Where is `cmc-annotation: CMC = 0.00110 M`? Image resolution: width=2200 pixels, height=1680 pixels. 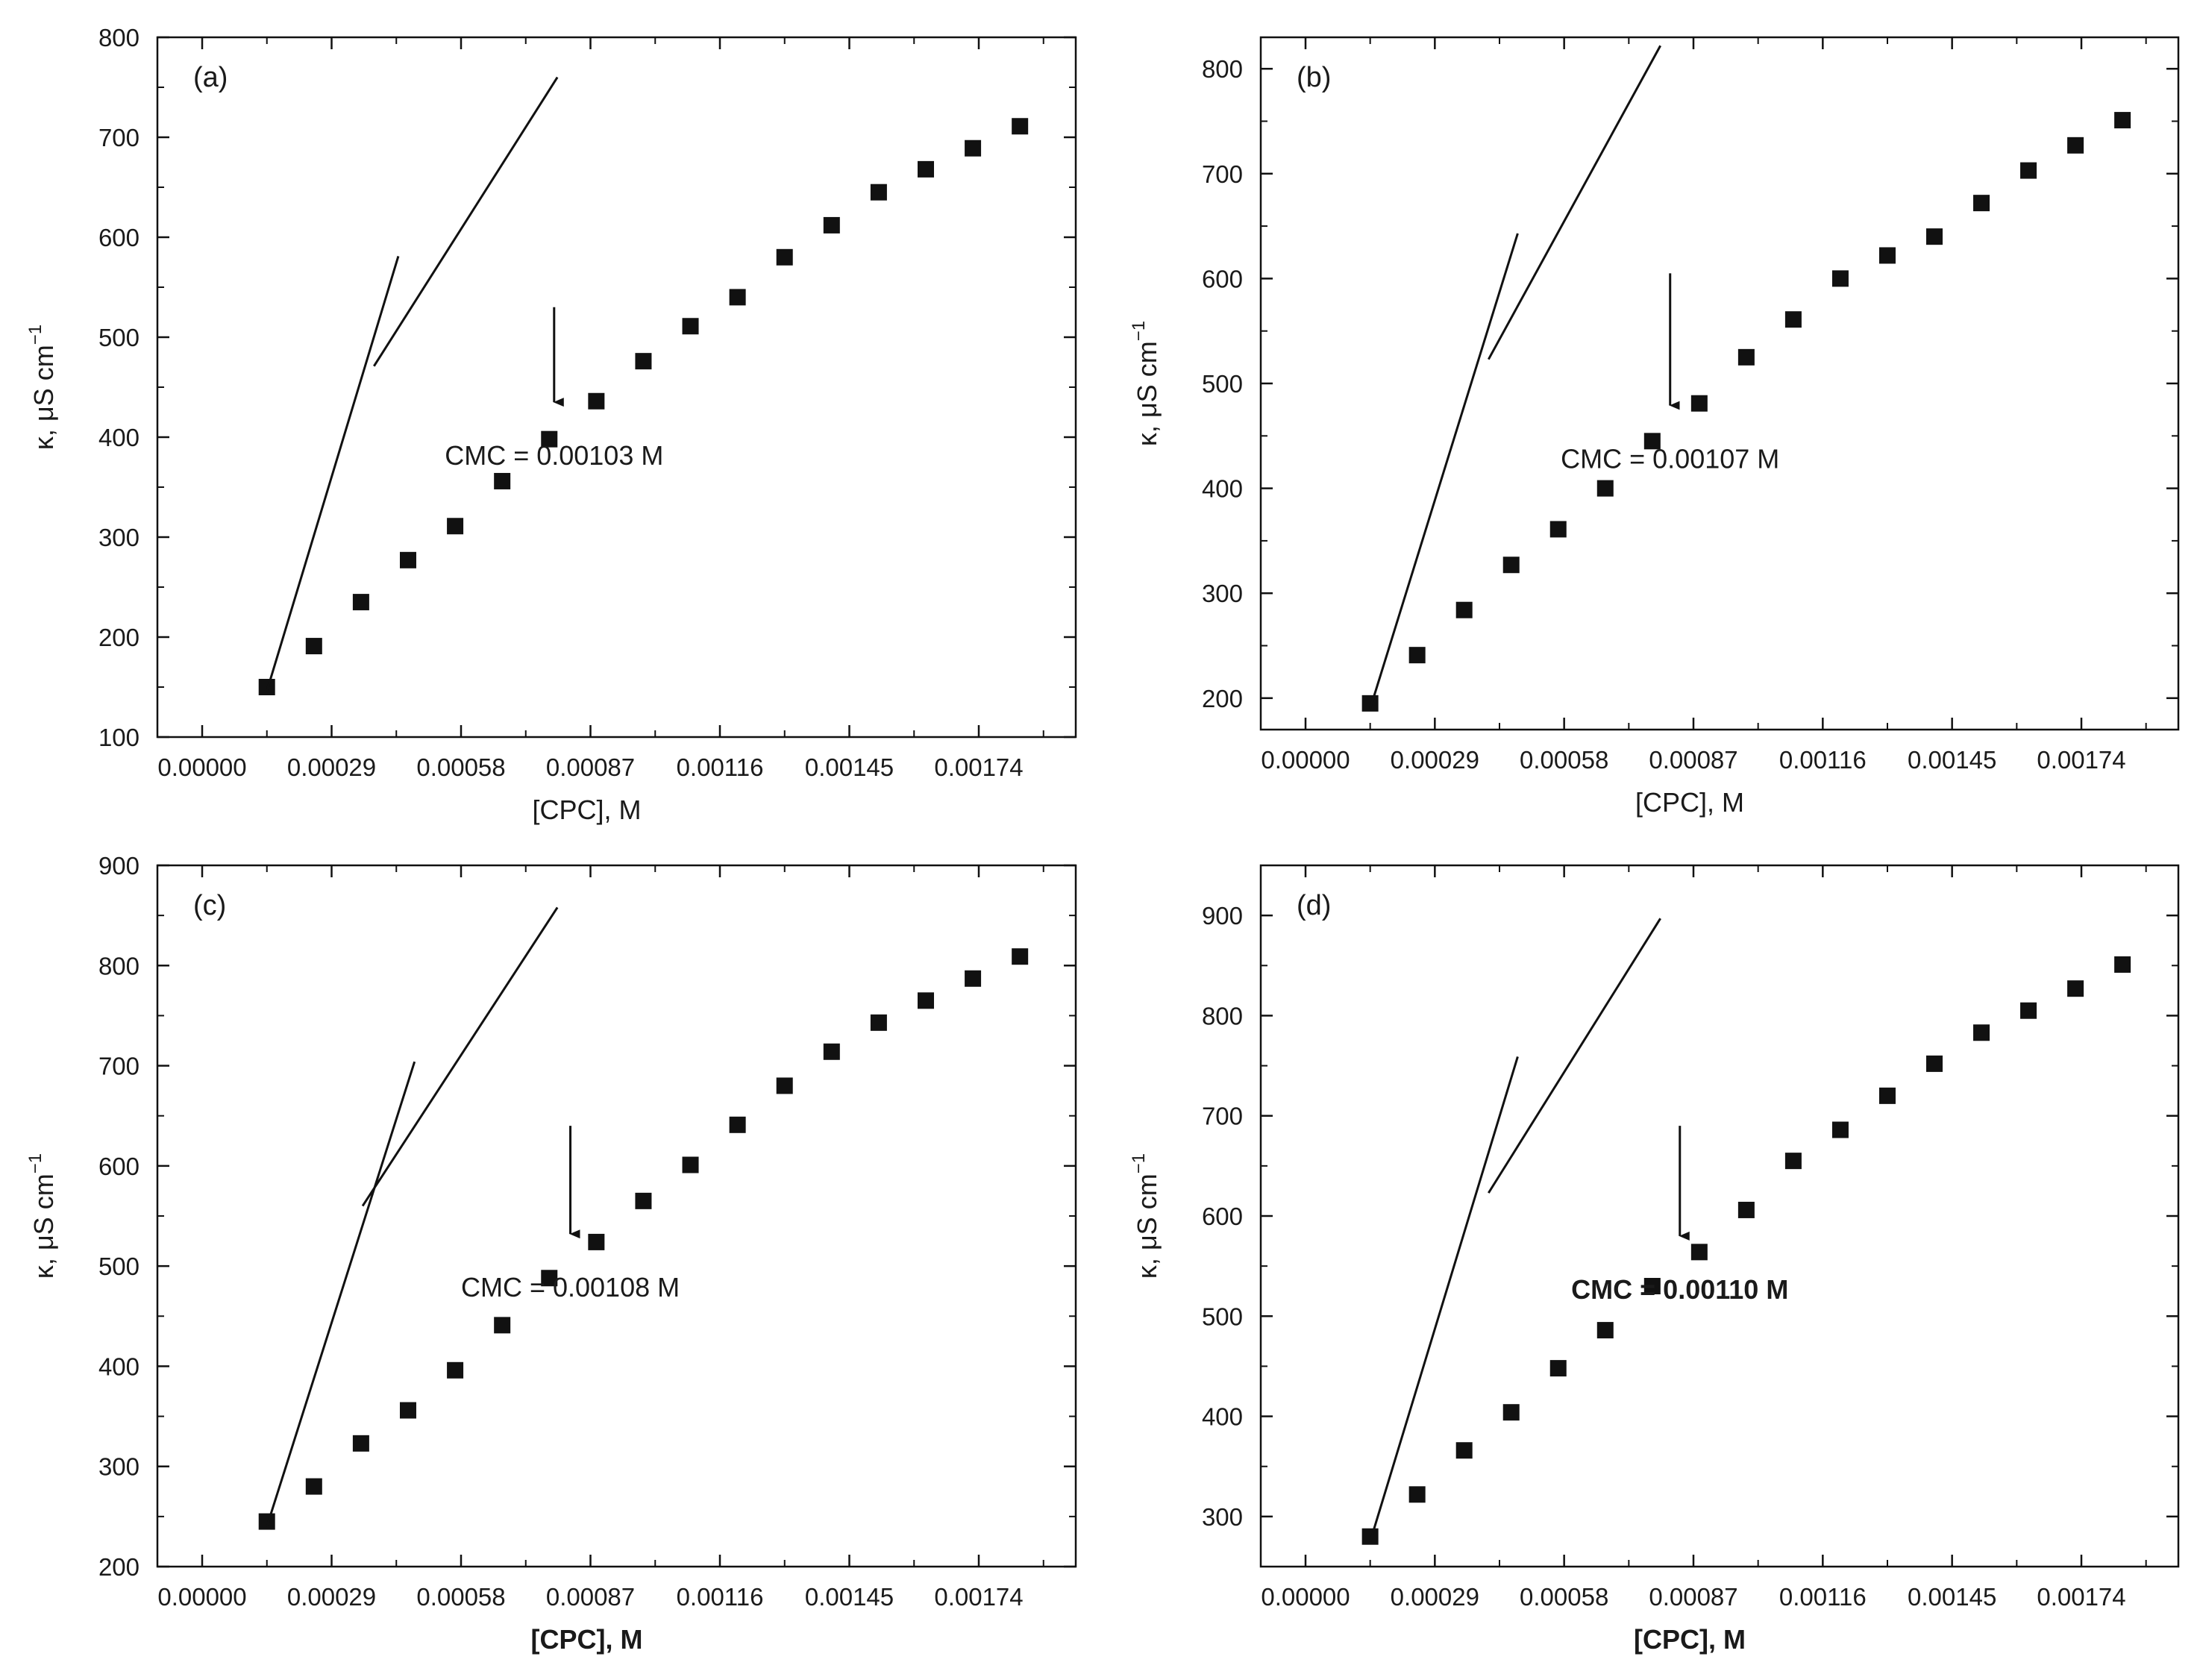
cmc-annotation: CMC = 0.00110 M is located at coordinates (1680, 1289).